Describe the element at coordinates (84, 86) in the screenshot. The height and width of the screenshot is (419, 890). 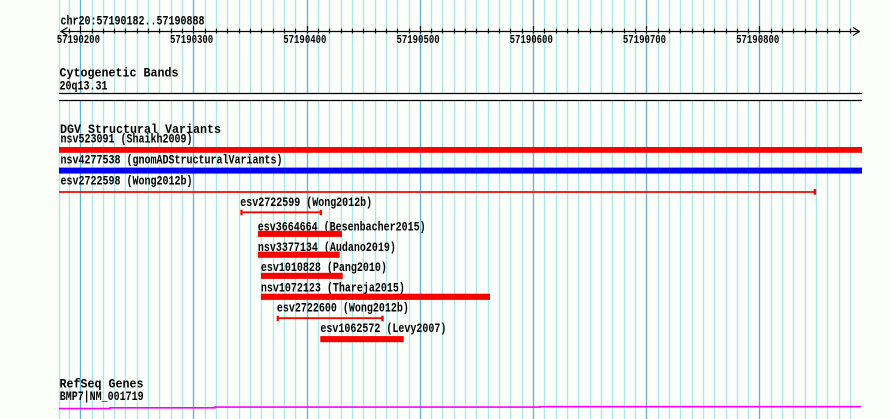
I see `svg-text: 20q13.31` at that location.